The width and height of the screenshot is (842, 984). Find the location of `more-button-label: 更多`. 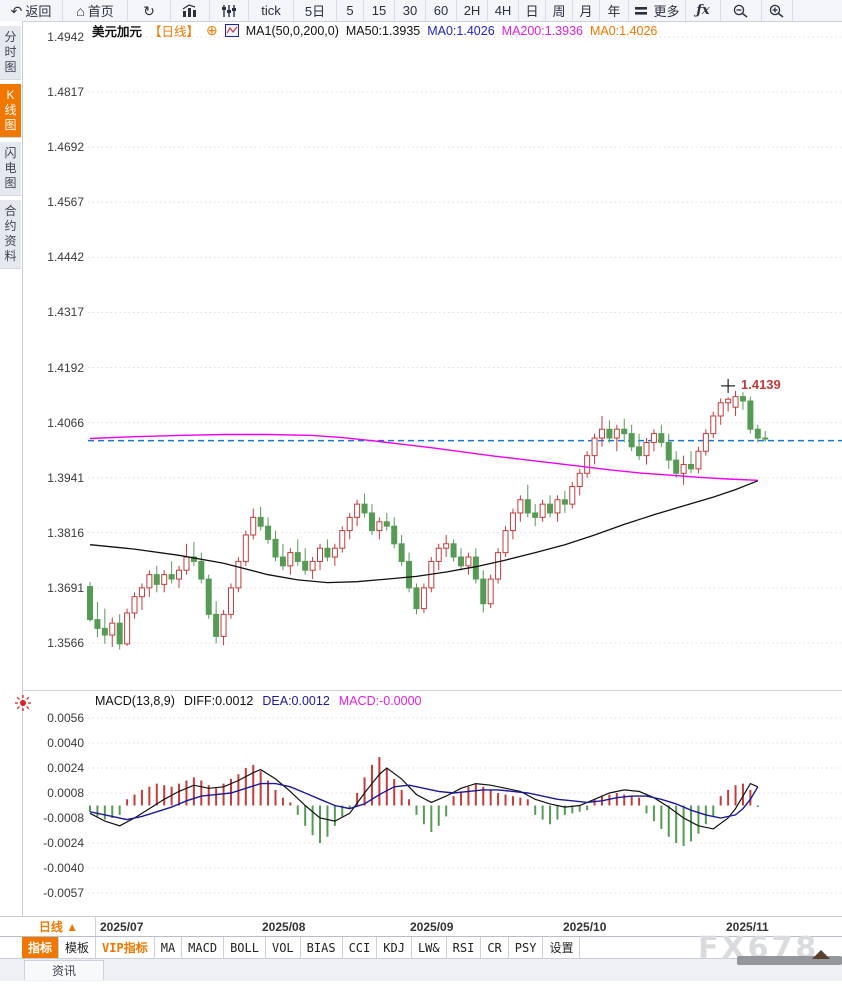

more-button-label: 更多 is located at coordinates (666, 11).